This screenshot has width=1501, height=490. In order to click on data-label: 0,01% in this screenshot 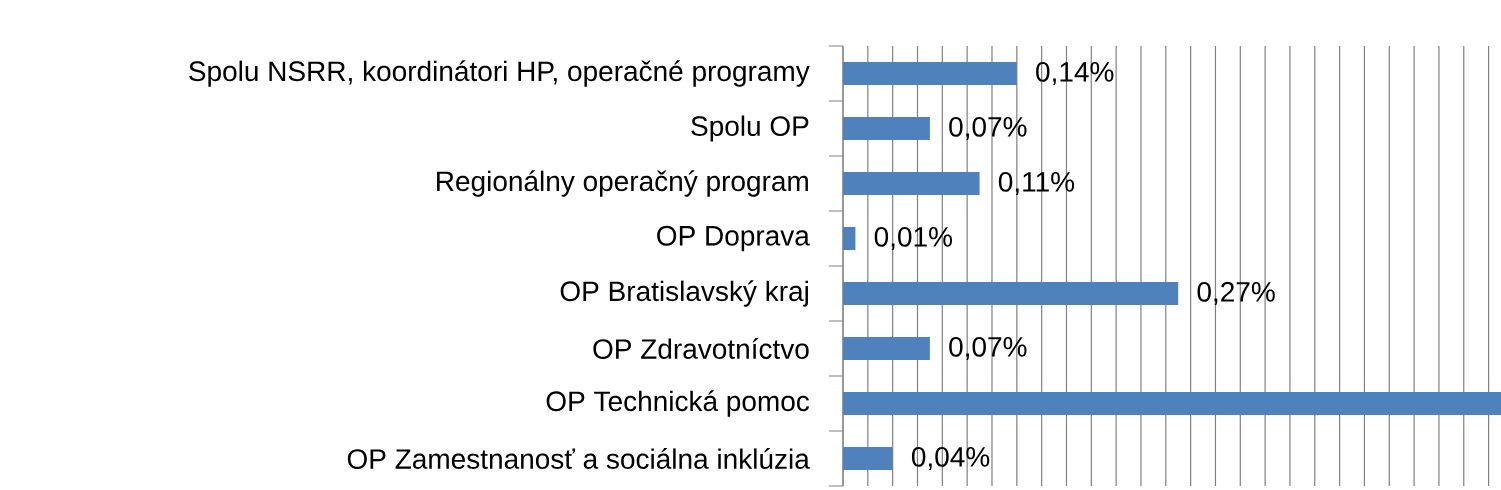, I will do `click(913, 238)`.